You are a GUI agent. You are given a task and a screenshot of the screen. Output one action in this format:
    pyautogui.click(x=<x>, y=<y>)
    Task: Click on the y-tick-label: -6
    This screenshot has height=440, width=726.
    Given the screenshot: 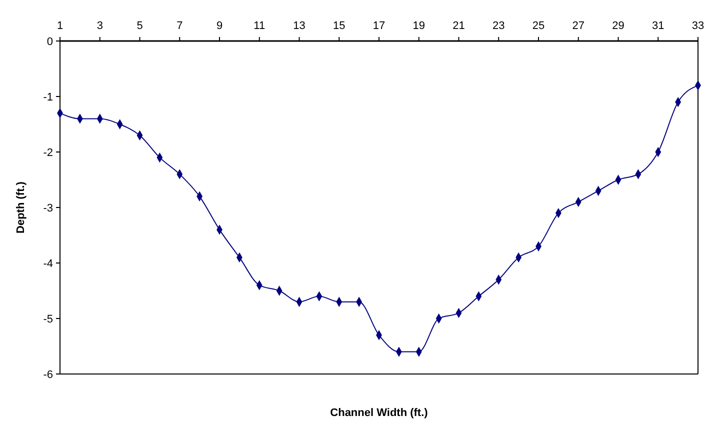 What is the action you would take?
    pyautogui.click(x=48, y=374)
    